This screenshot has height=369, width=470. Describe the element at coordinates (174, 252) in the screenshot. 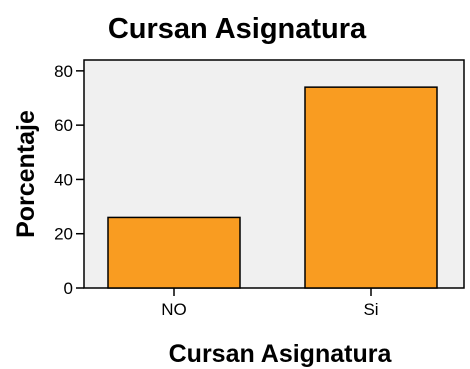

I see `bar-no` at that location.